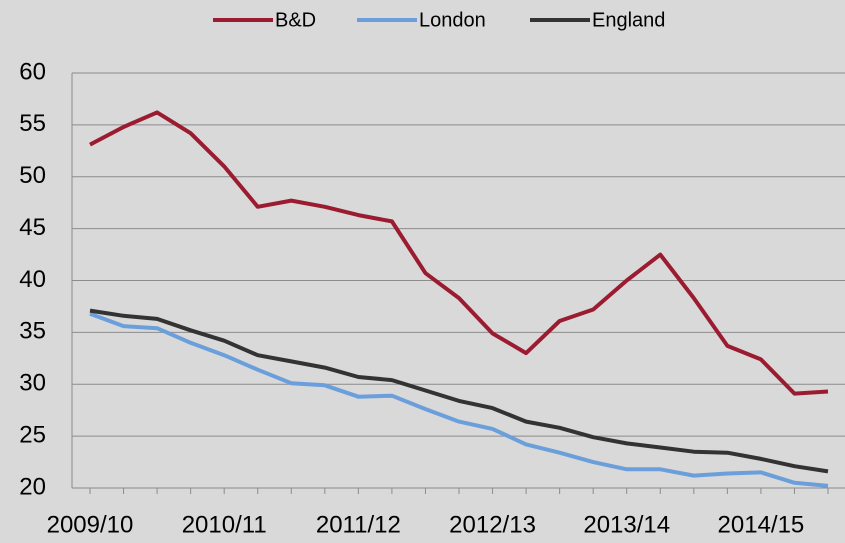 The image size is (845, 543). Describe the element at coordinates (90, 524) in the screenshot. I see `x-tick-label: 2009/10` at that location.